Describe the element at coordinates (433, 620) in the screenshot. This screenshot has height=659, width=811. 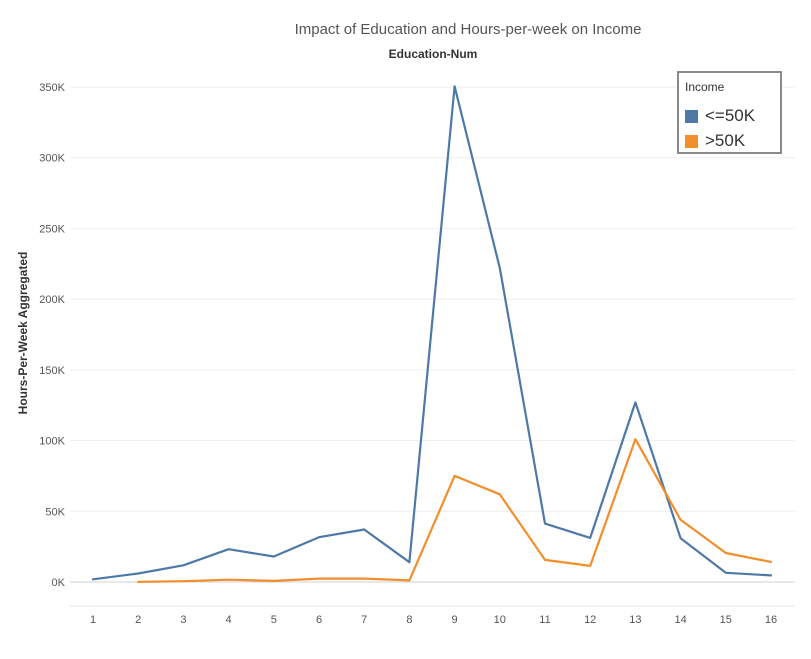
I see `x-axis-ticks: 1 2 3 4 5 6 7 8 9 10 11 12 13 14 15 16` at that location.